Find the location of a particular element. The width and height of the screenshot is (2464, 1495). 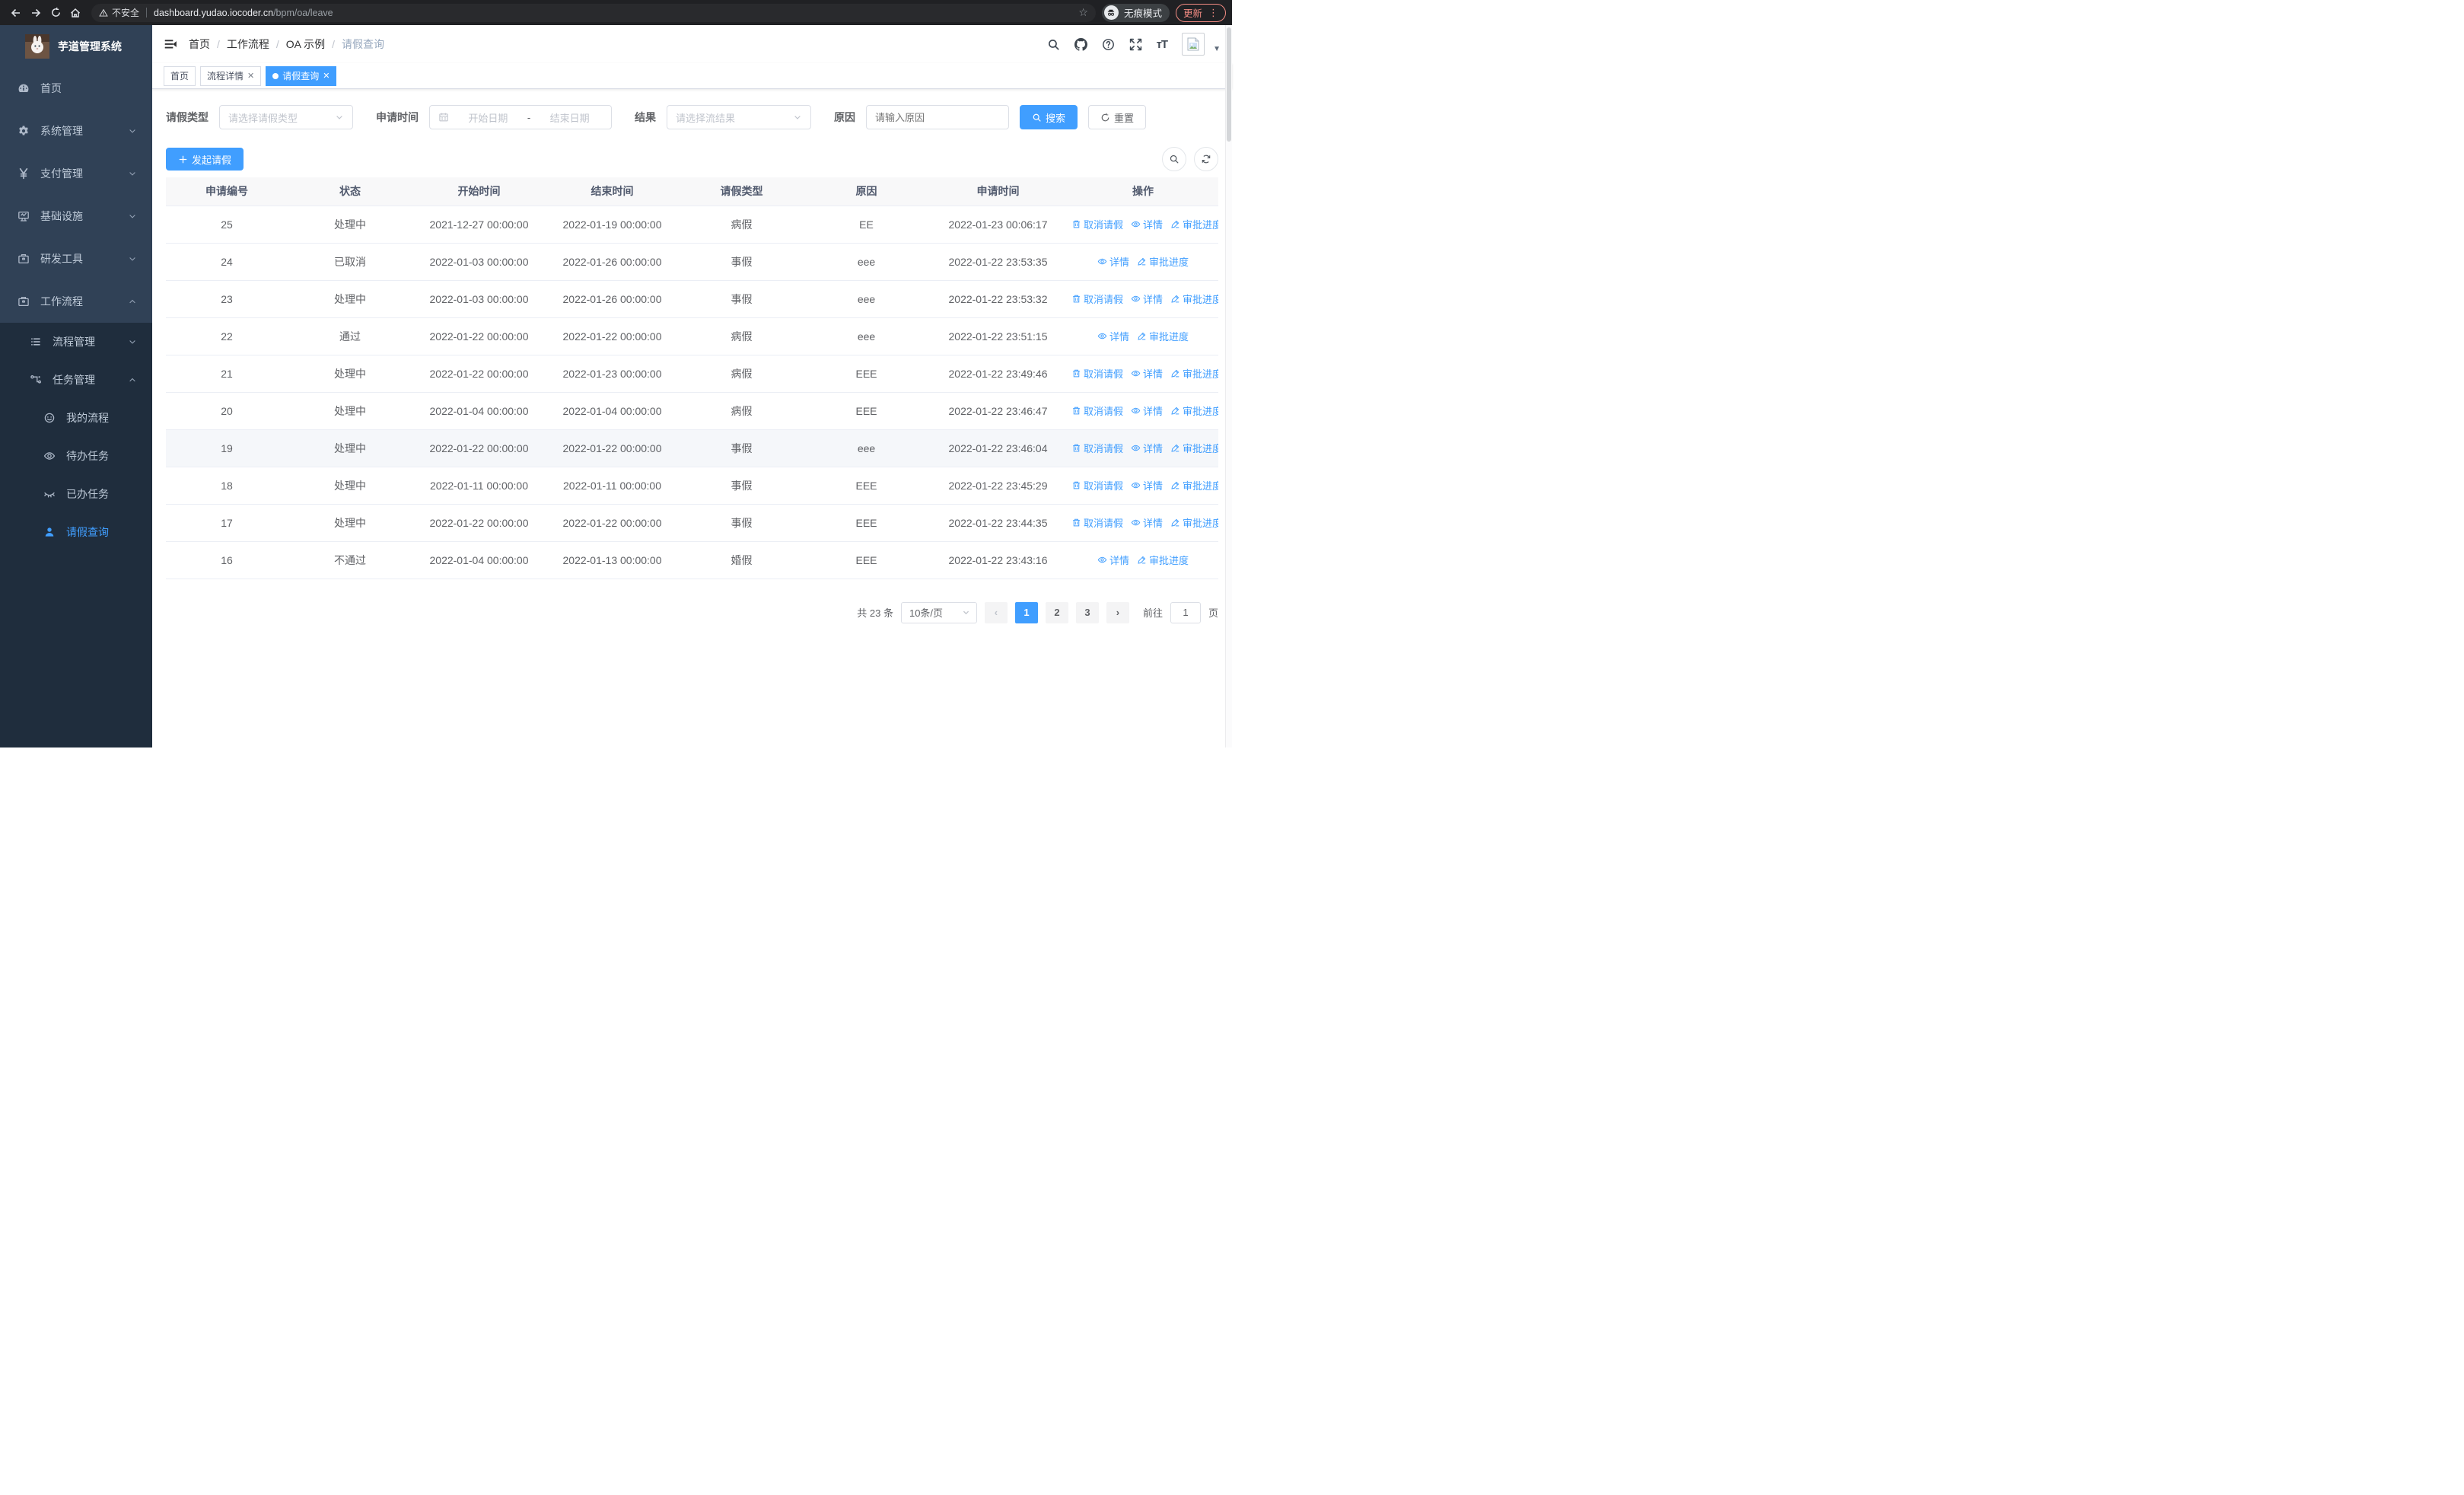

github-icon is located at coordinates (1080, 44).